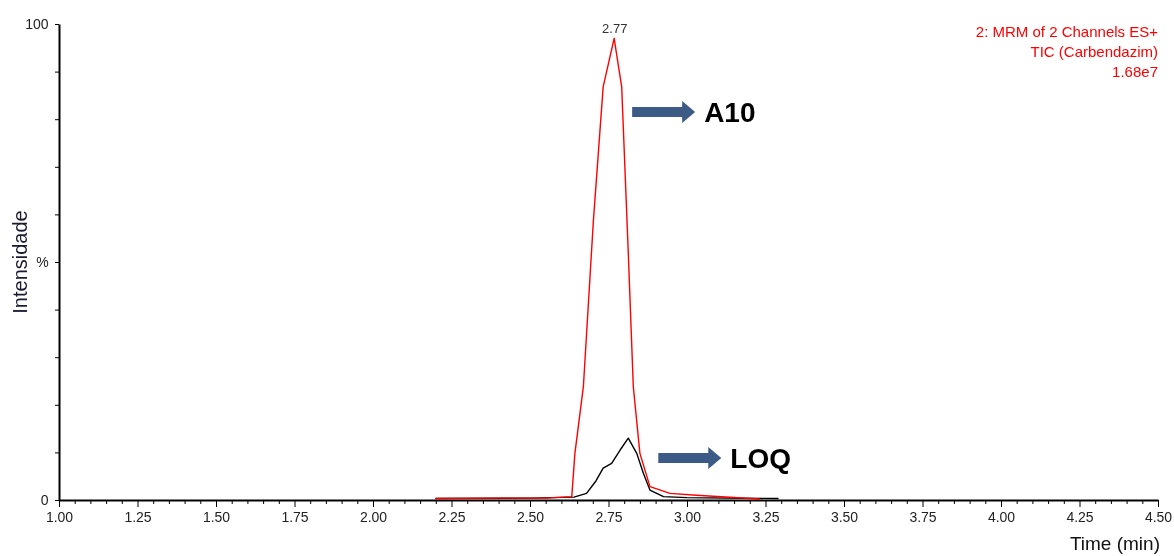  What do you see at coordinates (373, 516) in the screenshot?
I see `x-tick-label: 2.00` at bounding box center [373, 516].